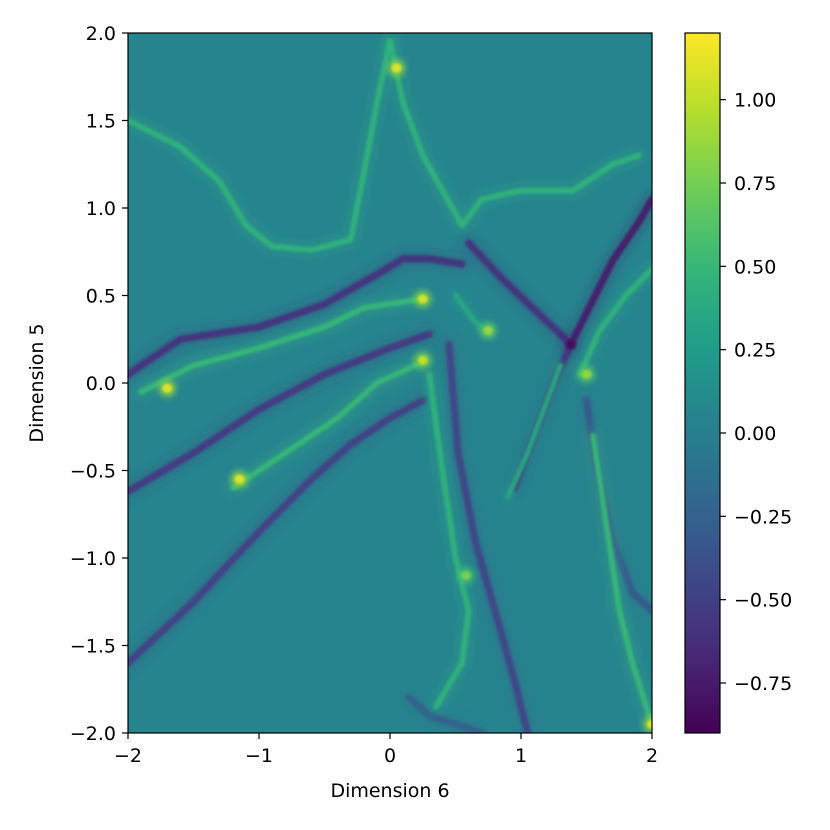  Describe the element at coordinates (128, 756) in the screenshot. I see `x-tick-label: −2` at that location.